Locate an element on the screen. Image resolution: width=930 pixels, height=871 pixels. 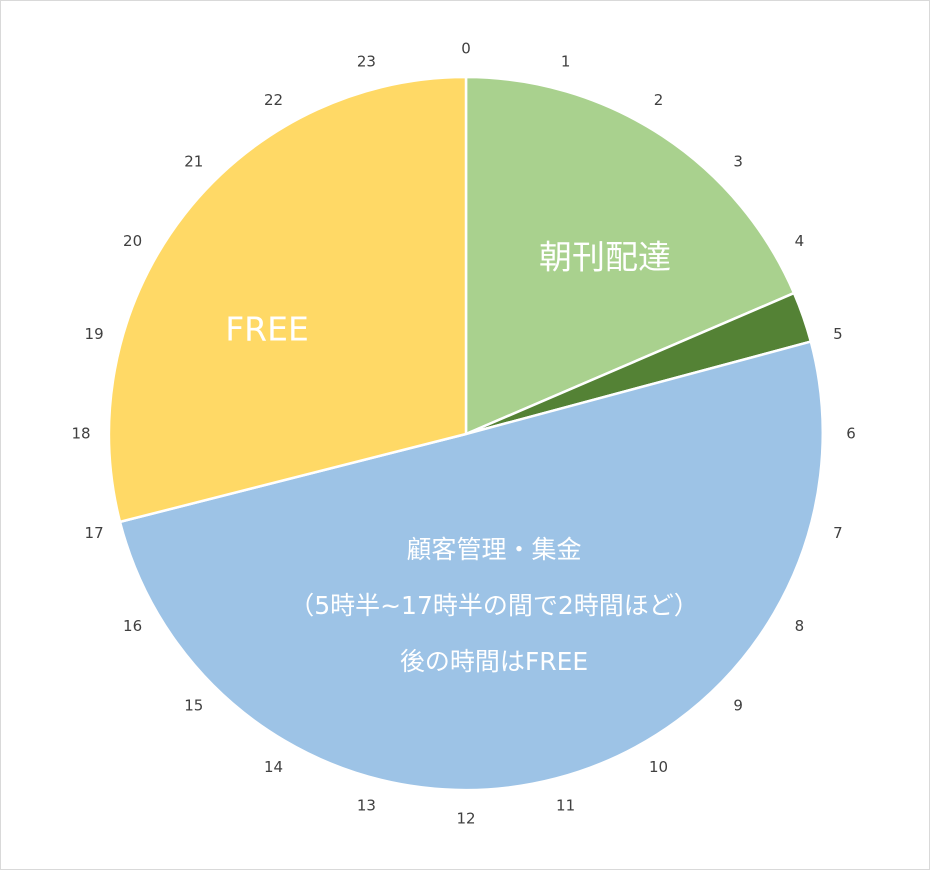
hour-label-22: 22 is located at coordinates (273, 100).